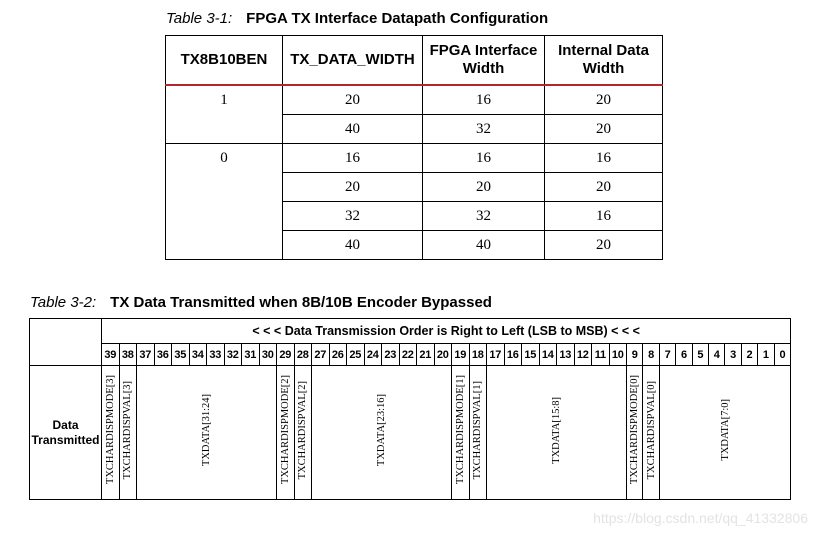 This screenshot has width=818, height=537. What do you see at coordinates (224, 201) in the screenshot?
I see `tx8b10ben-cell: 0` at bounding box center [224, 201].